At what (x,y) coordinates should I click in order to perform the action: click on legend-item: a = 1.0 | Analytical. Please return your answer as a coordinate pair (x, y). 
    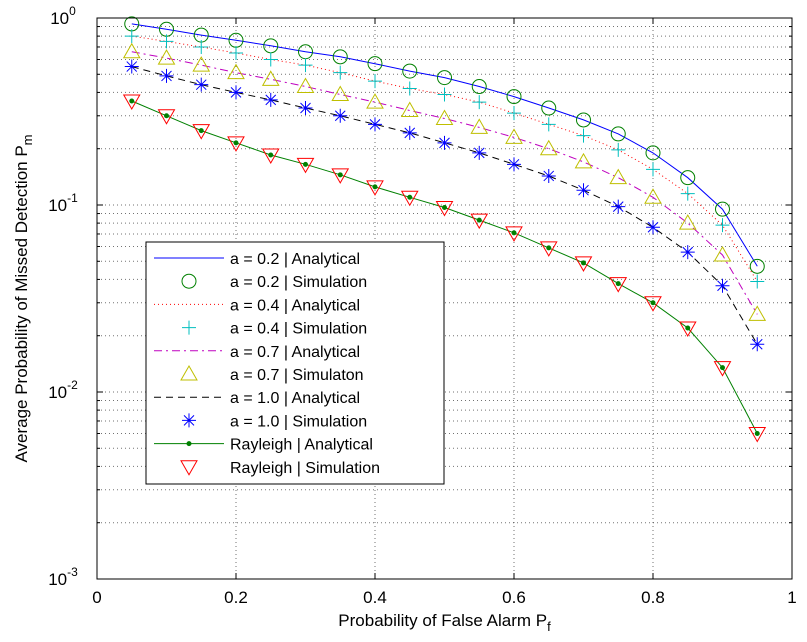
    Looking at the image, I should click on (257, 398).